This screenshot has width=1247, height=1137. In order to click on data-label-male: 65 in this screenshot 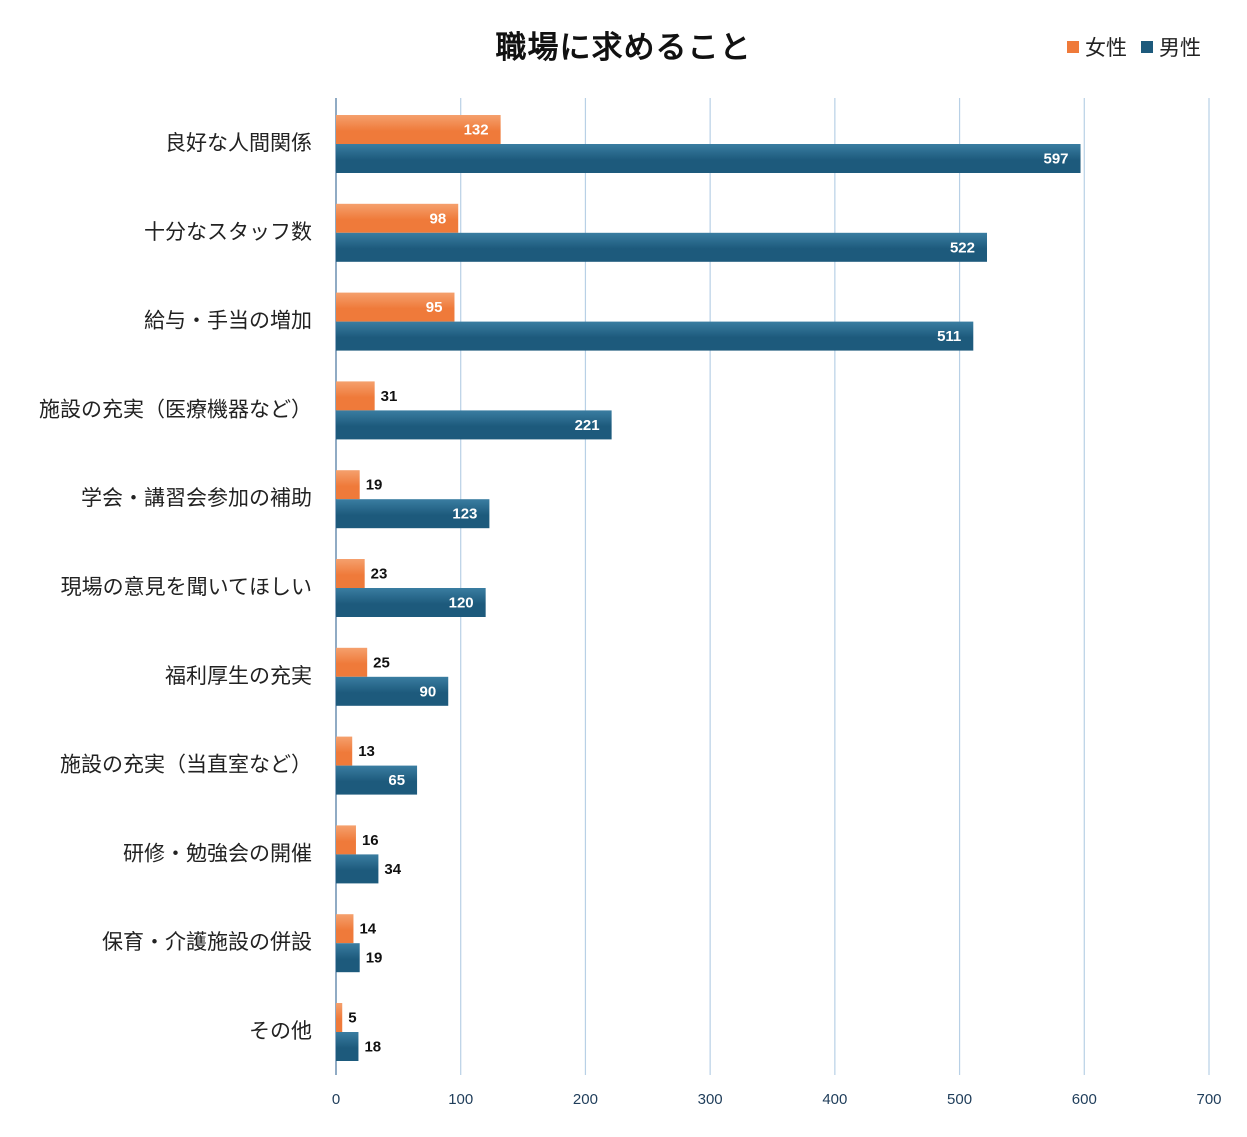, I will do `click(396, 780)`.